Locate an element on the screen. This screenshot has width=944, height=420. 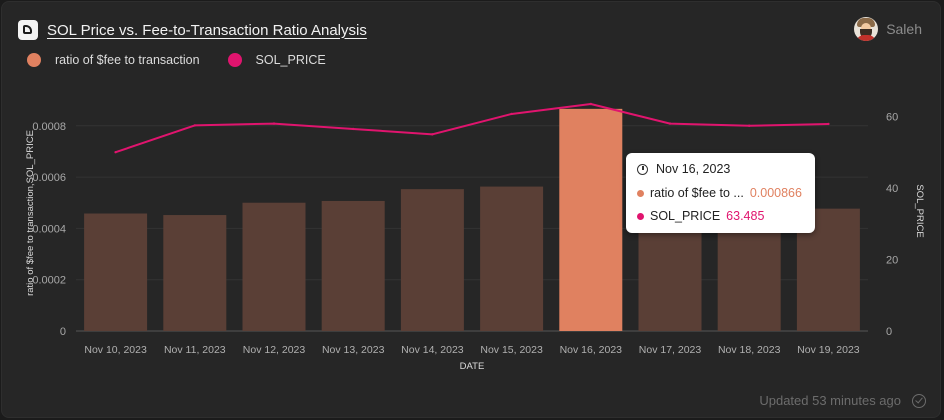
check-circle-icon is located at coordinates (919, 400).